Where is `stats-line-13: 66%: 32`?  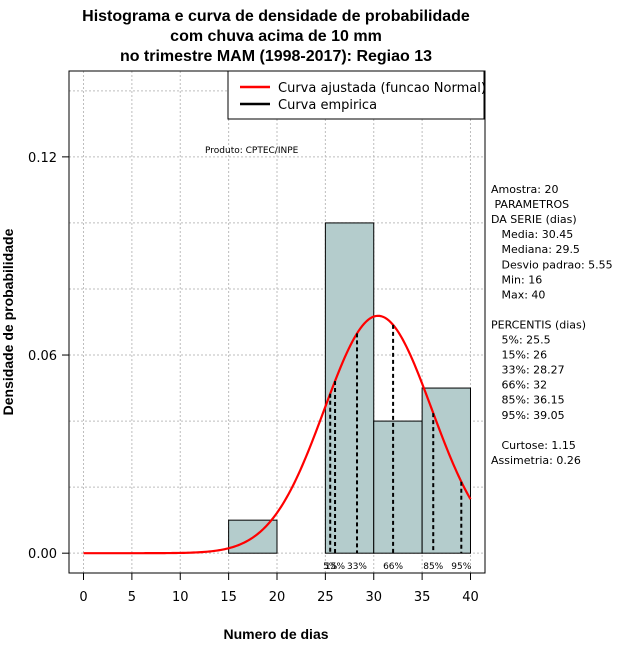 stats-line-13: 66%: 32 is located at coordinates (519, 385).